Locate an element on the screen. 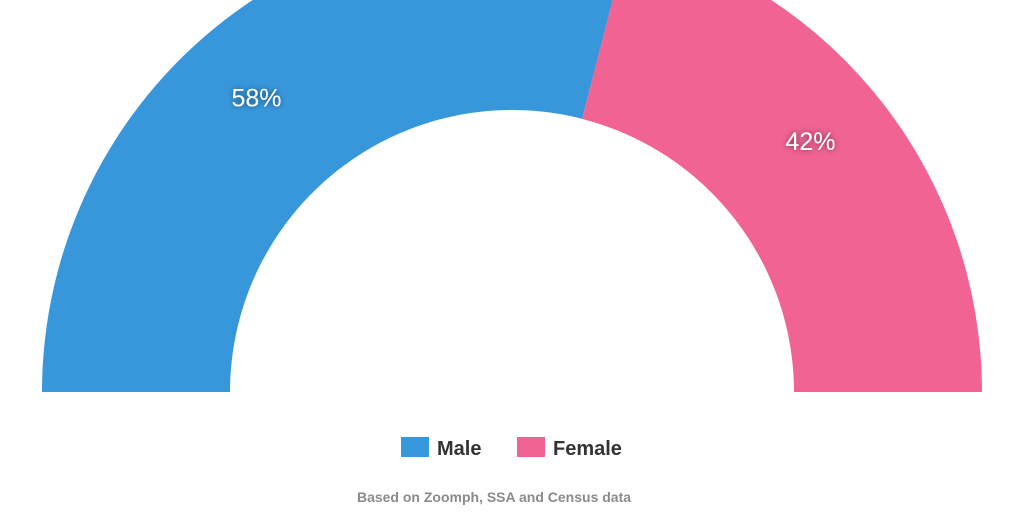  slice-label-female: 42% is located at coordinates (810, 142).